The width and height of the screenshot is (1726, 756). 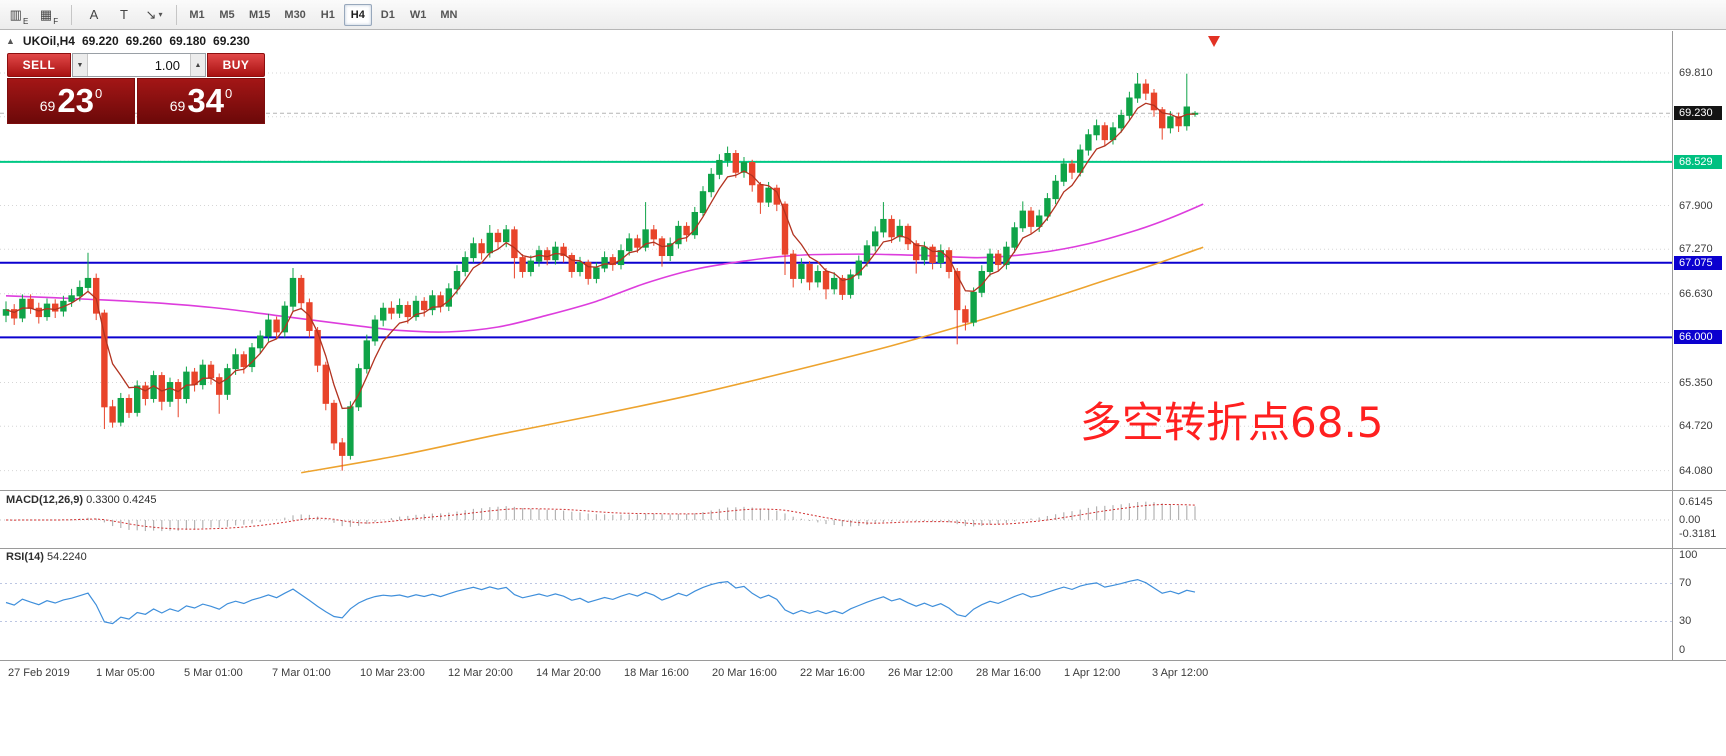 I want to click on time-axis-label: 28 Mar 16:00, so click(x=1008, y=673).